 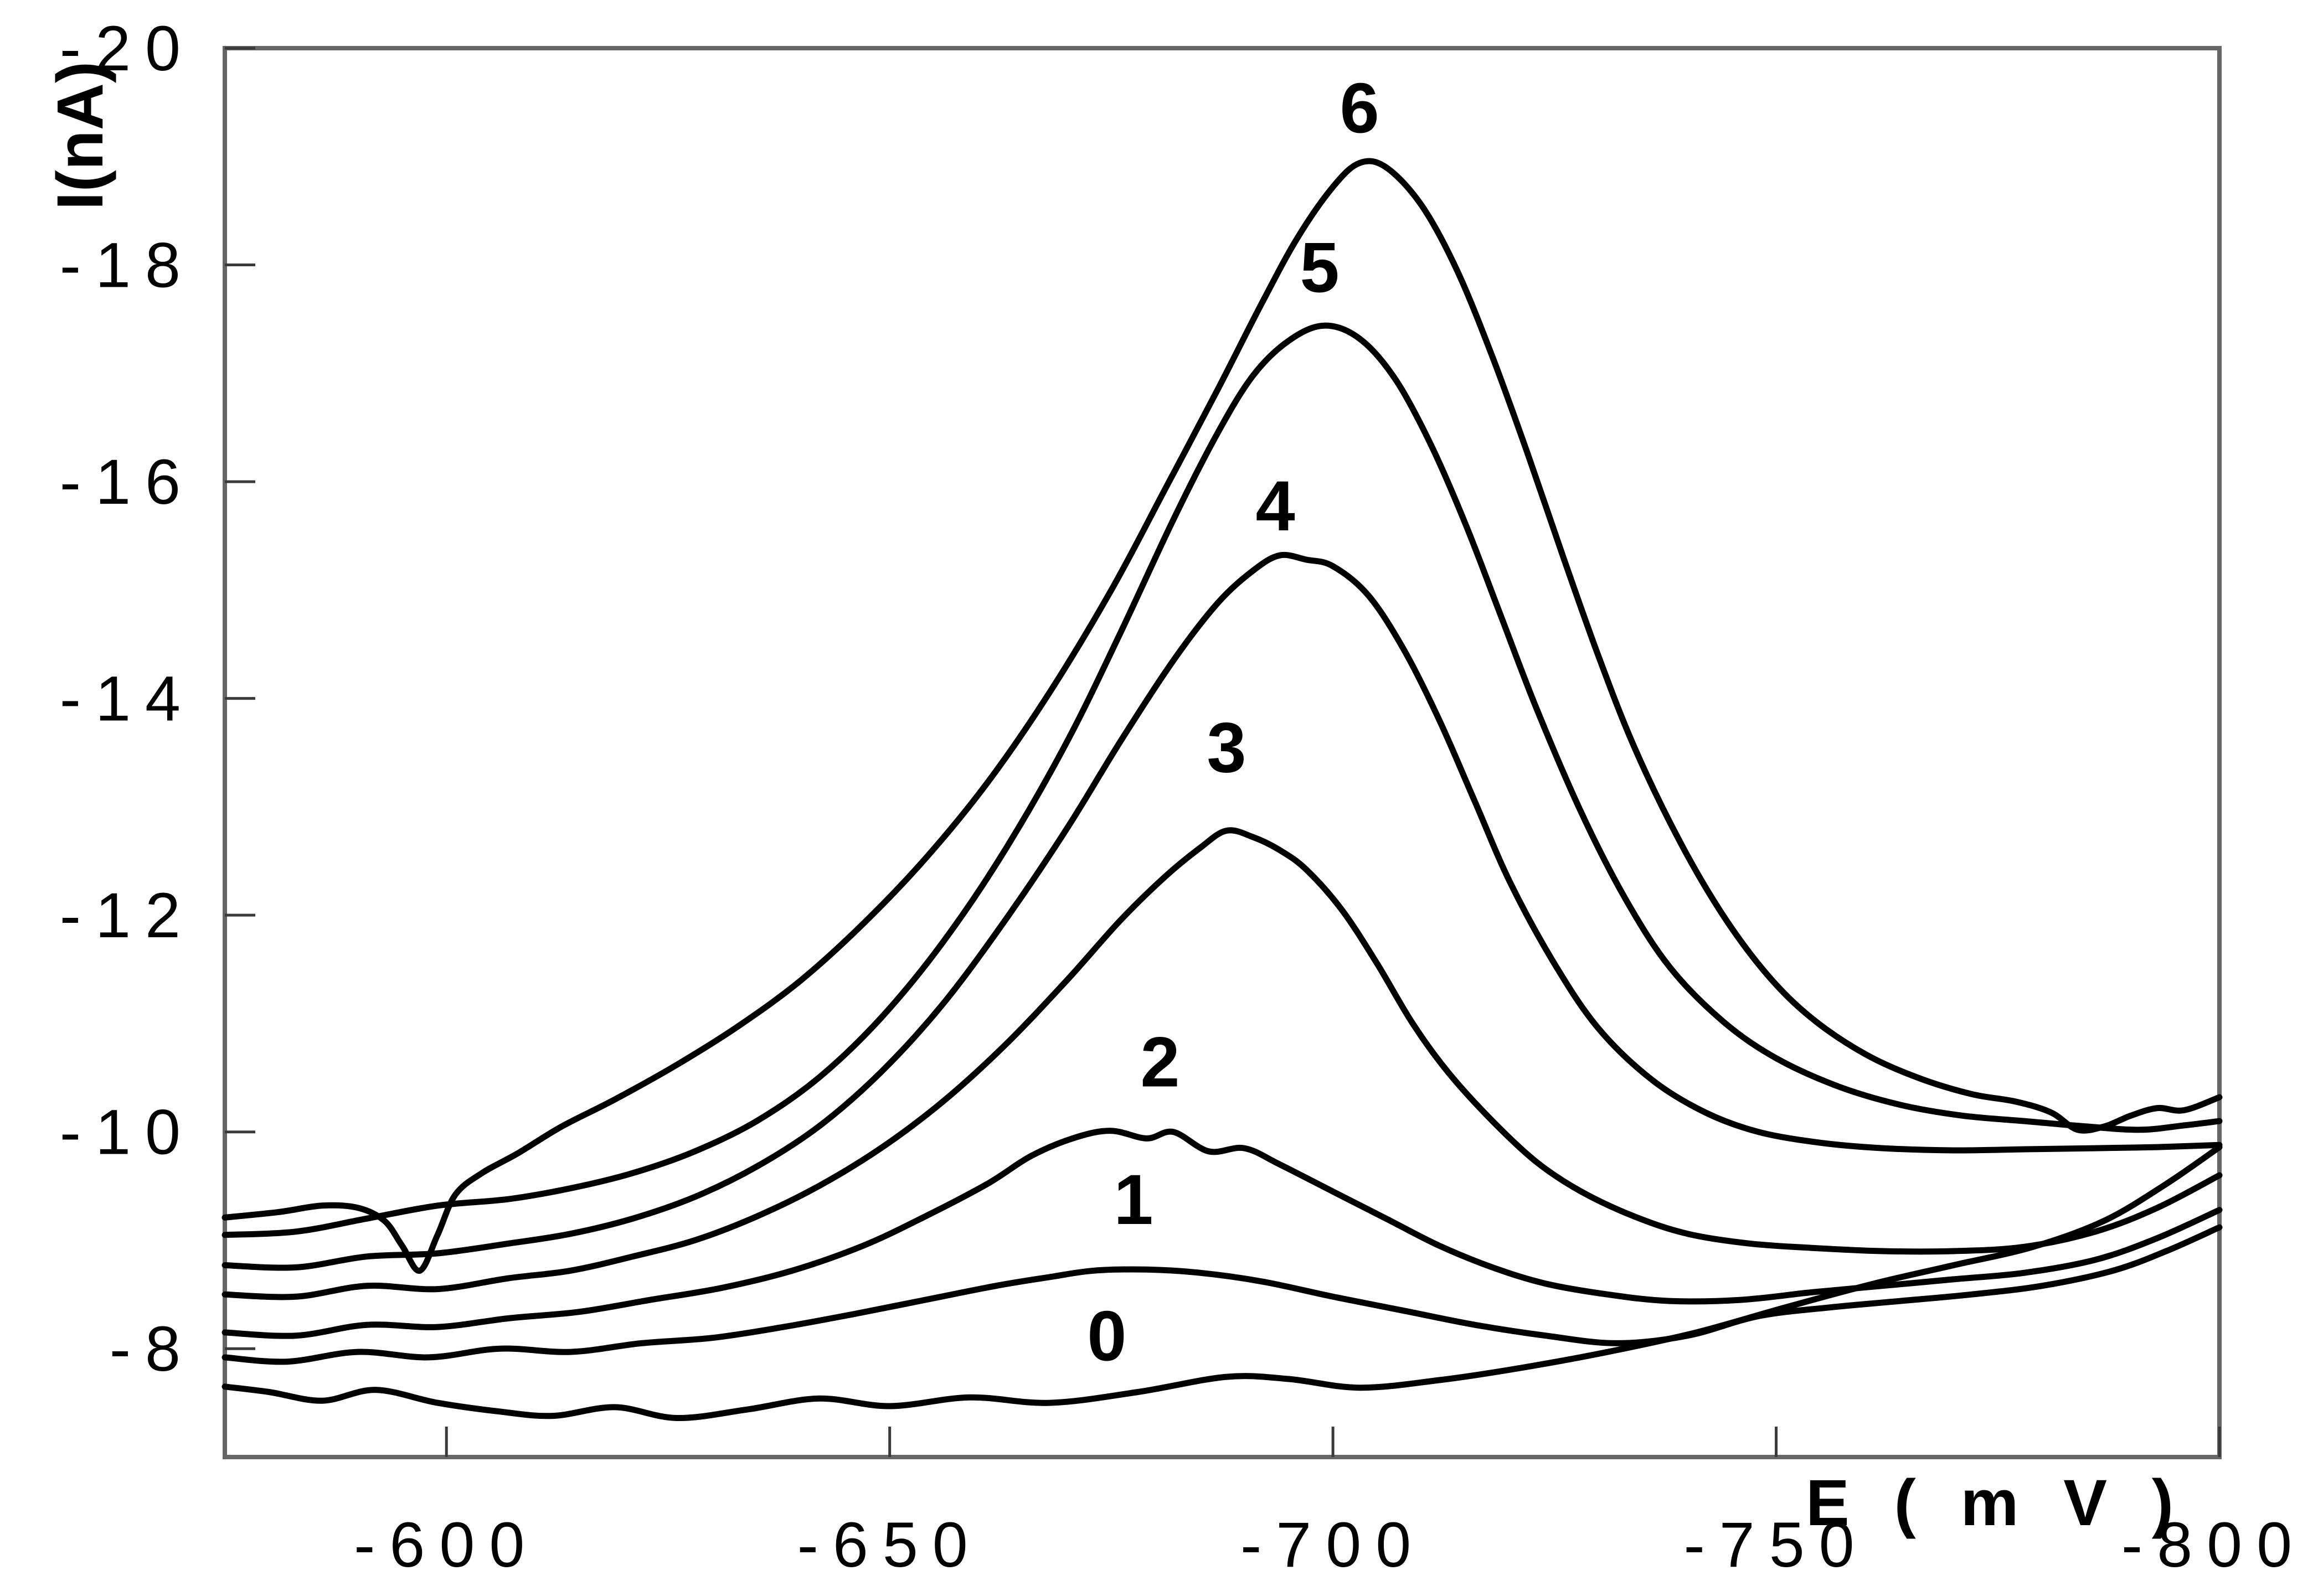 What do you see at coordinates (1275, 506) in the screenshot?
I see `curve-label-4: 4` at bounding box center [1275, 506].